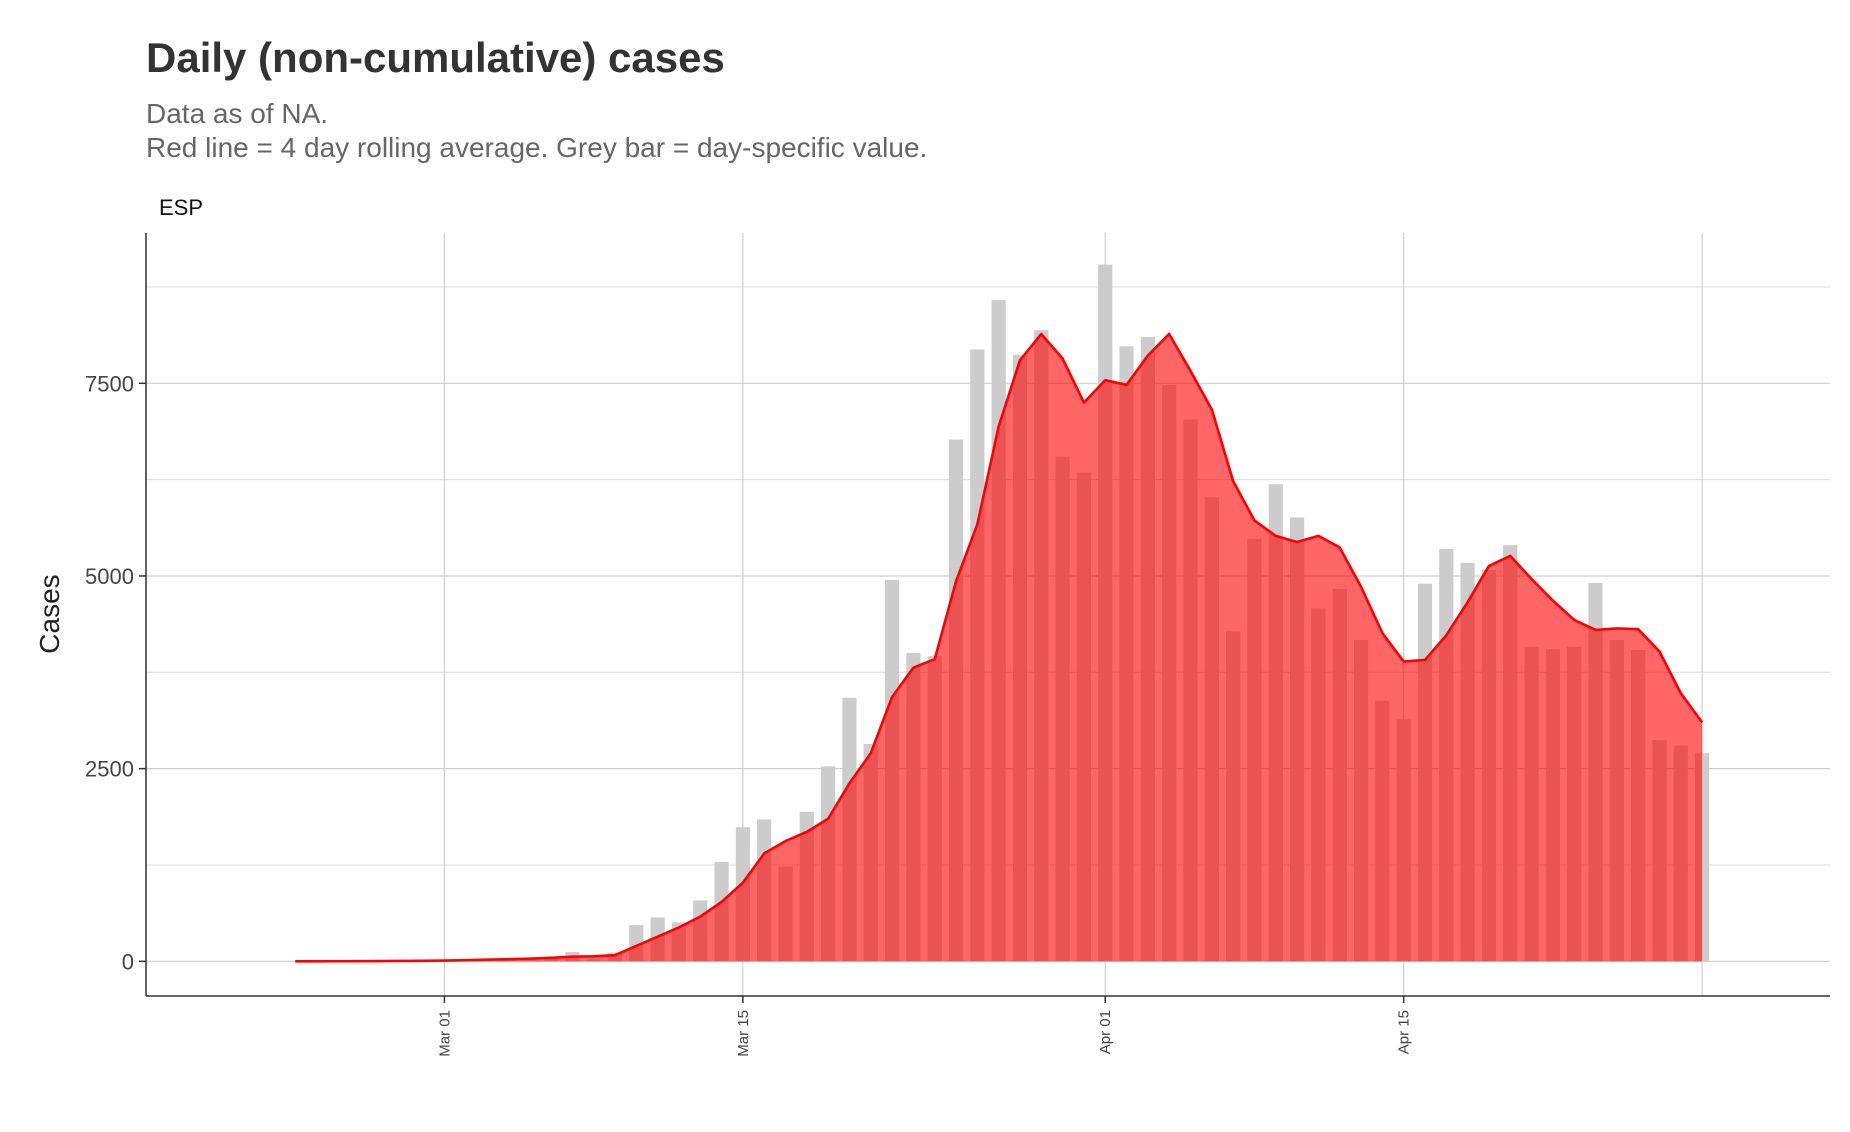 The height and width of the screenshot is (1132, 1850). What do you see at coordinates (743, 1033) in the screenshot?
I see `x-tick-label: Mar 15` at bounding box center [743, 1033].